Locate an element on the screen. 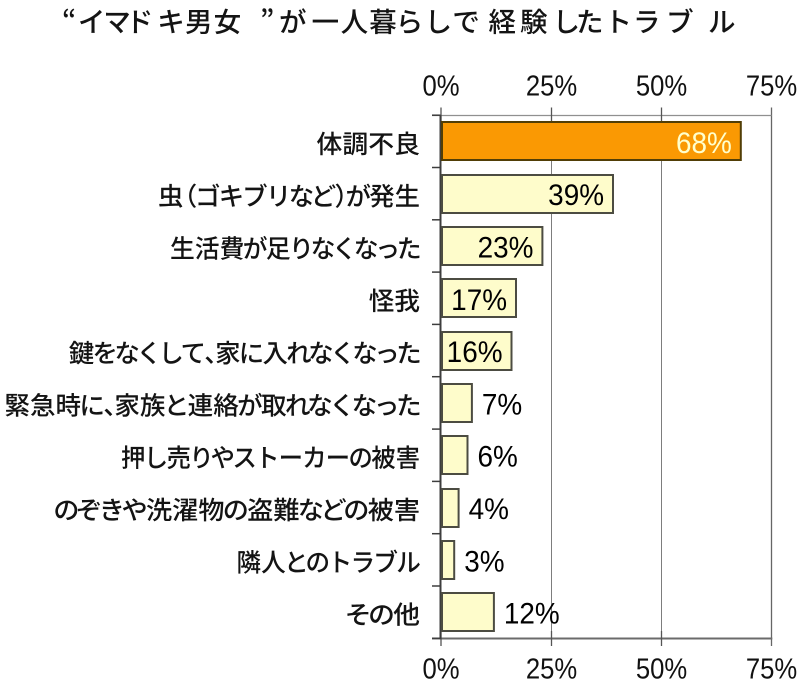 This screenshot has width=800, height=681. svg-text: 23% is located at coordinates (506, 248).